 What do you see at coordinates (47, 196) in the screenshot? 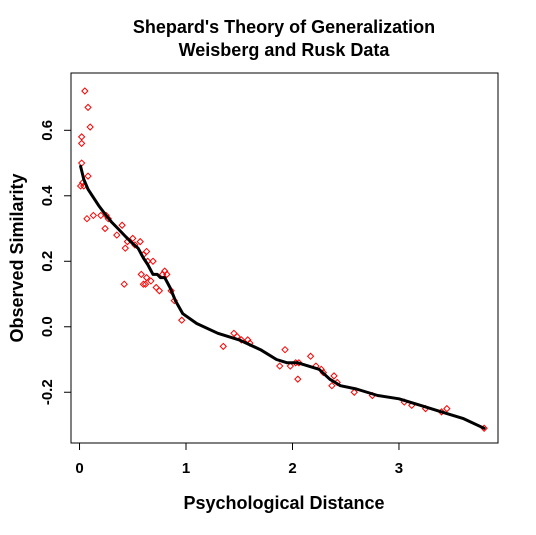
I see `y-tick-label: 0.4` at bounding box center [47, 196].